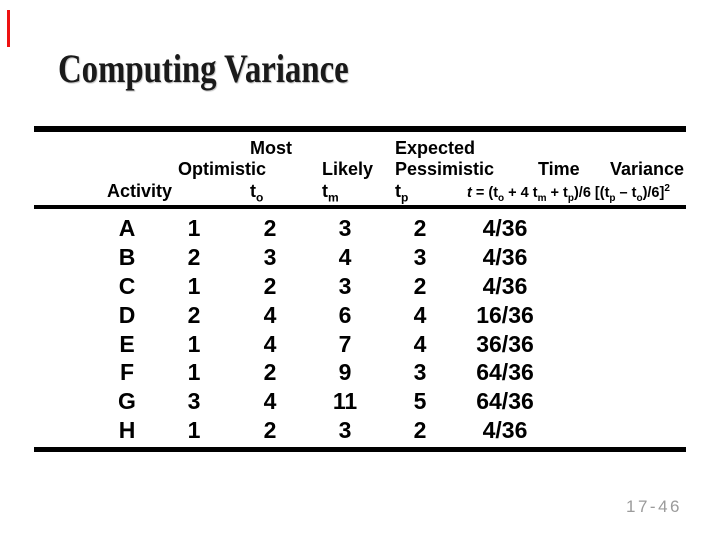 The width and height of the screenshot is (720, 540). Describe the element at coordinates (420, 401) in the screenshot. I see `cell-time: 5` at that location.